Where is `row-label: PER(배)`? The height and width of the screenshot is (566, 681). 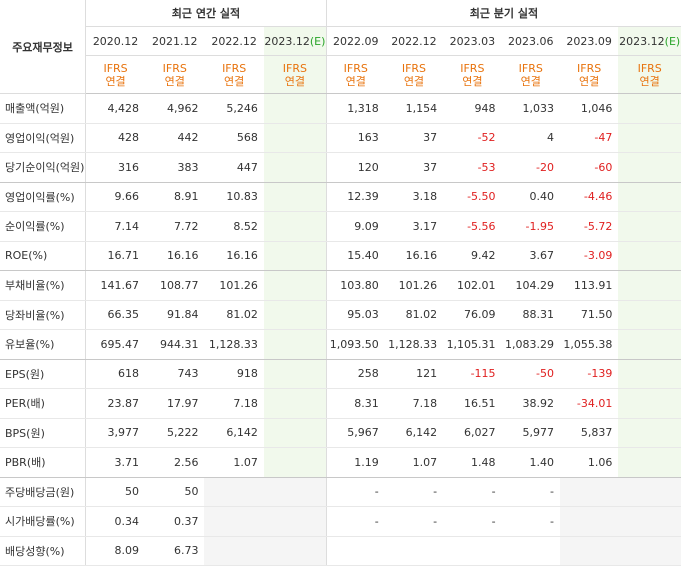
row-label: PER(배) is located at coordinates (43, 403).